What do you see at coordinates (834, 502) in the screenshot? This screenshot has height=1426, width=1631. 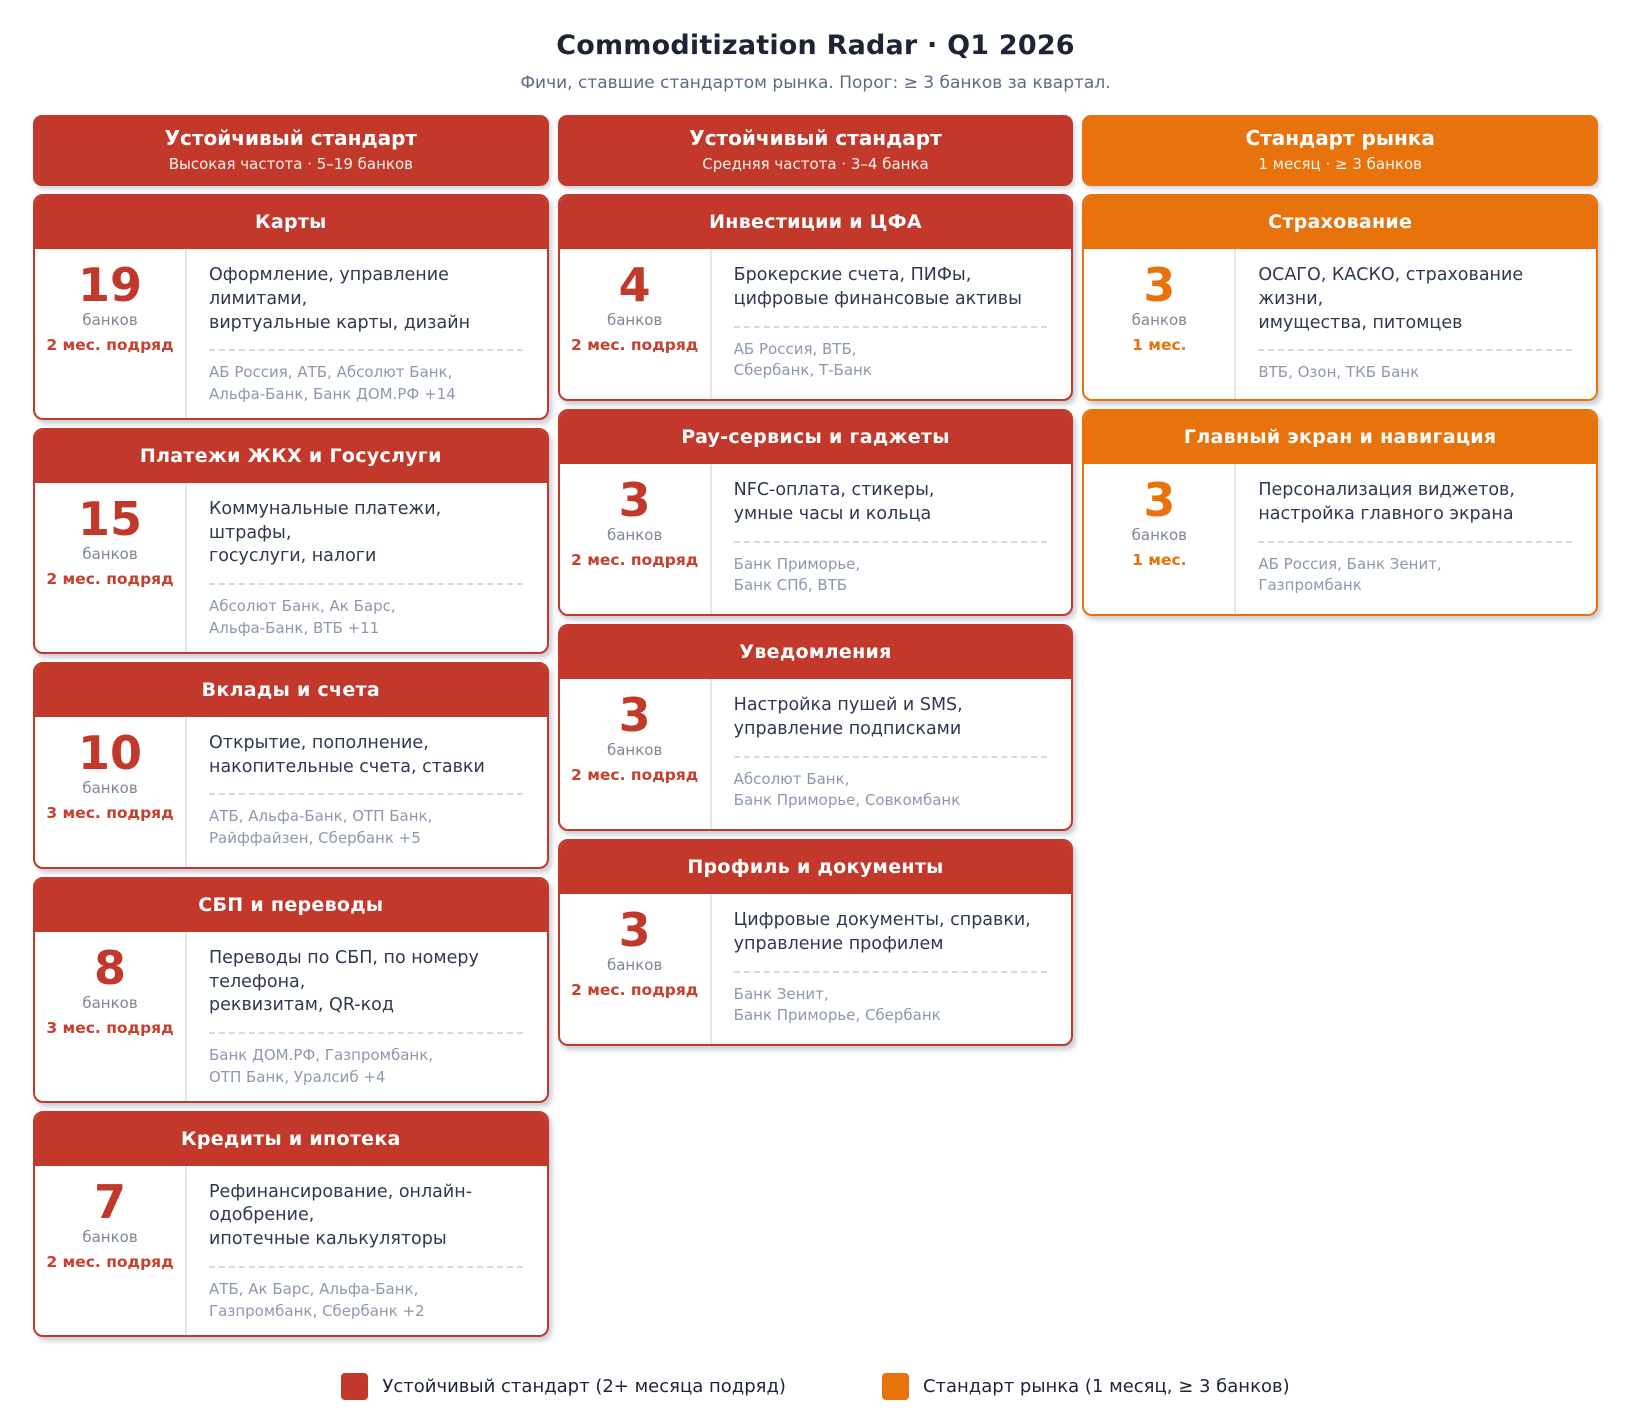 I see `feature-description: NFC-оплата, стикеры, умные часы и кольца` at bounding box center [834, 502].